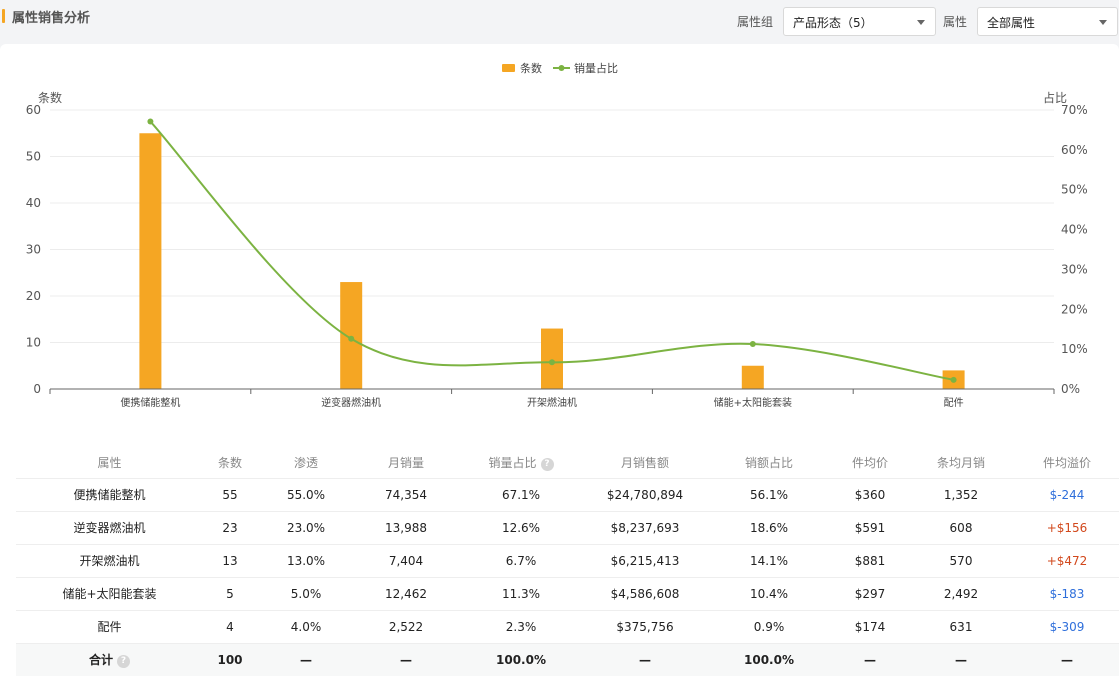 This screenshot has width=1119, height=683. I want to click on col-header-avg-monthly: 条均月销, so click(961, 463).